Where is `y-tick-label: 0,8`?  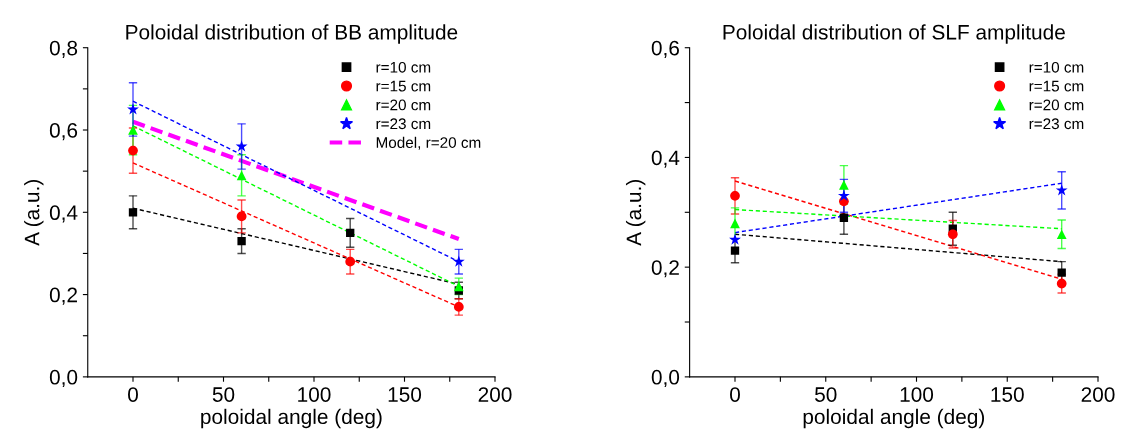
y-tick-label: 0,8 is located at coordinates (63, 49).